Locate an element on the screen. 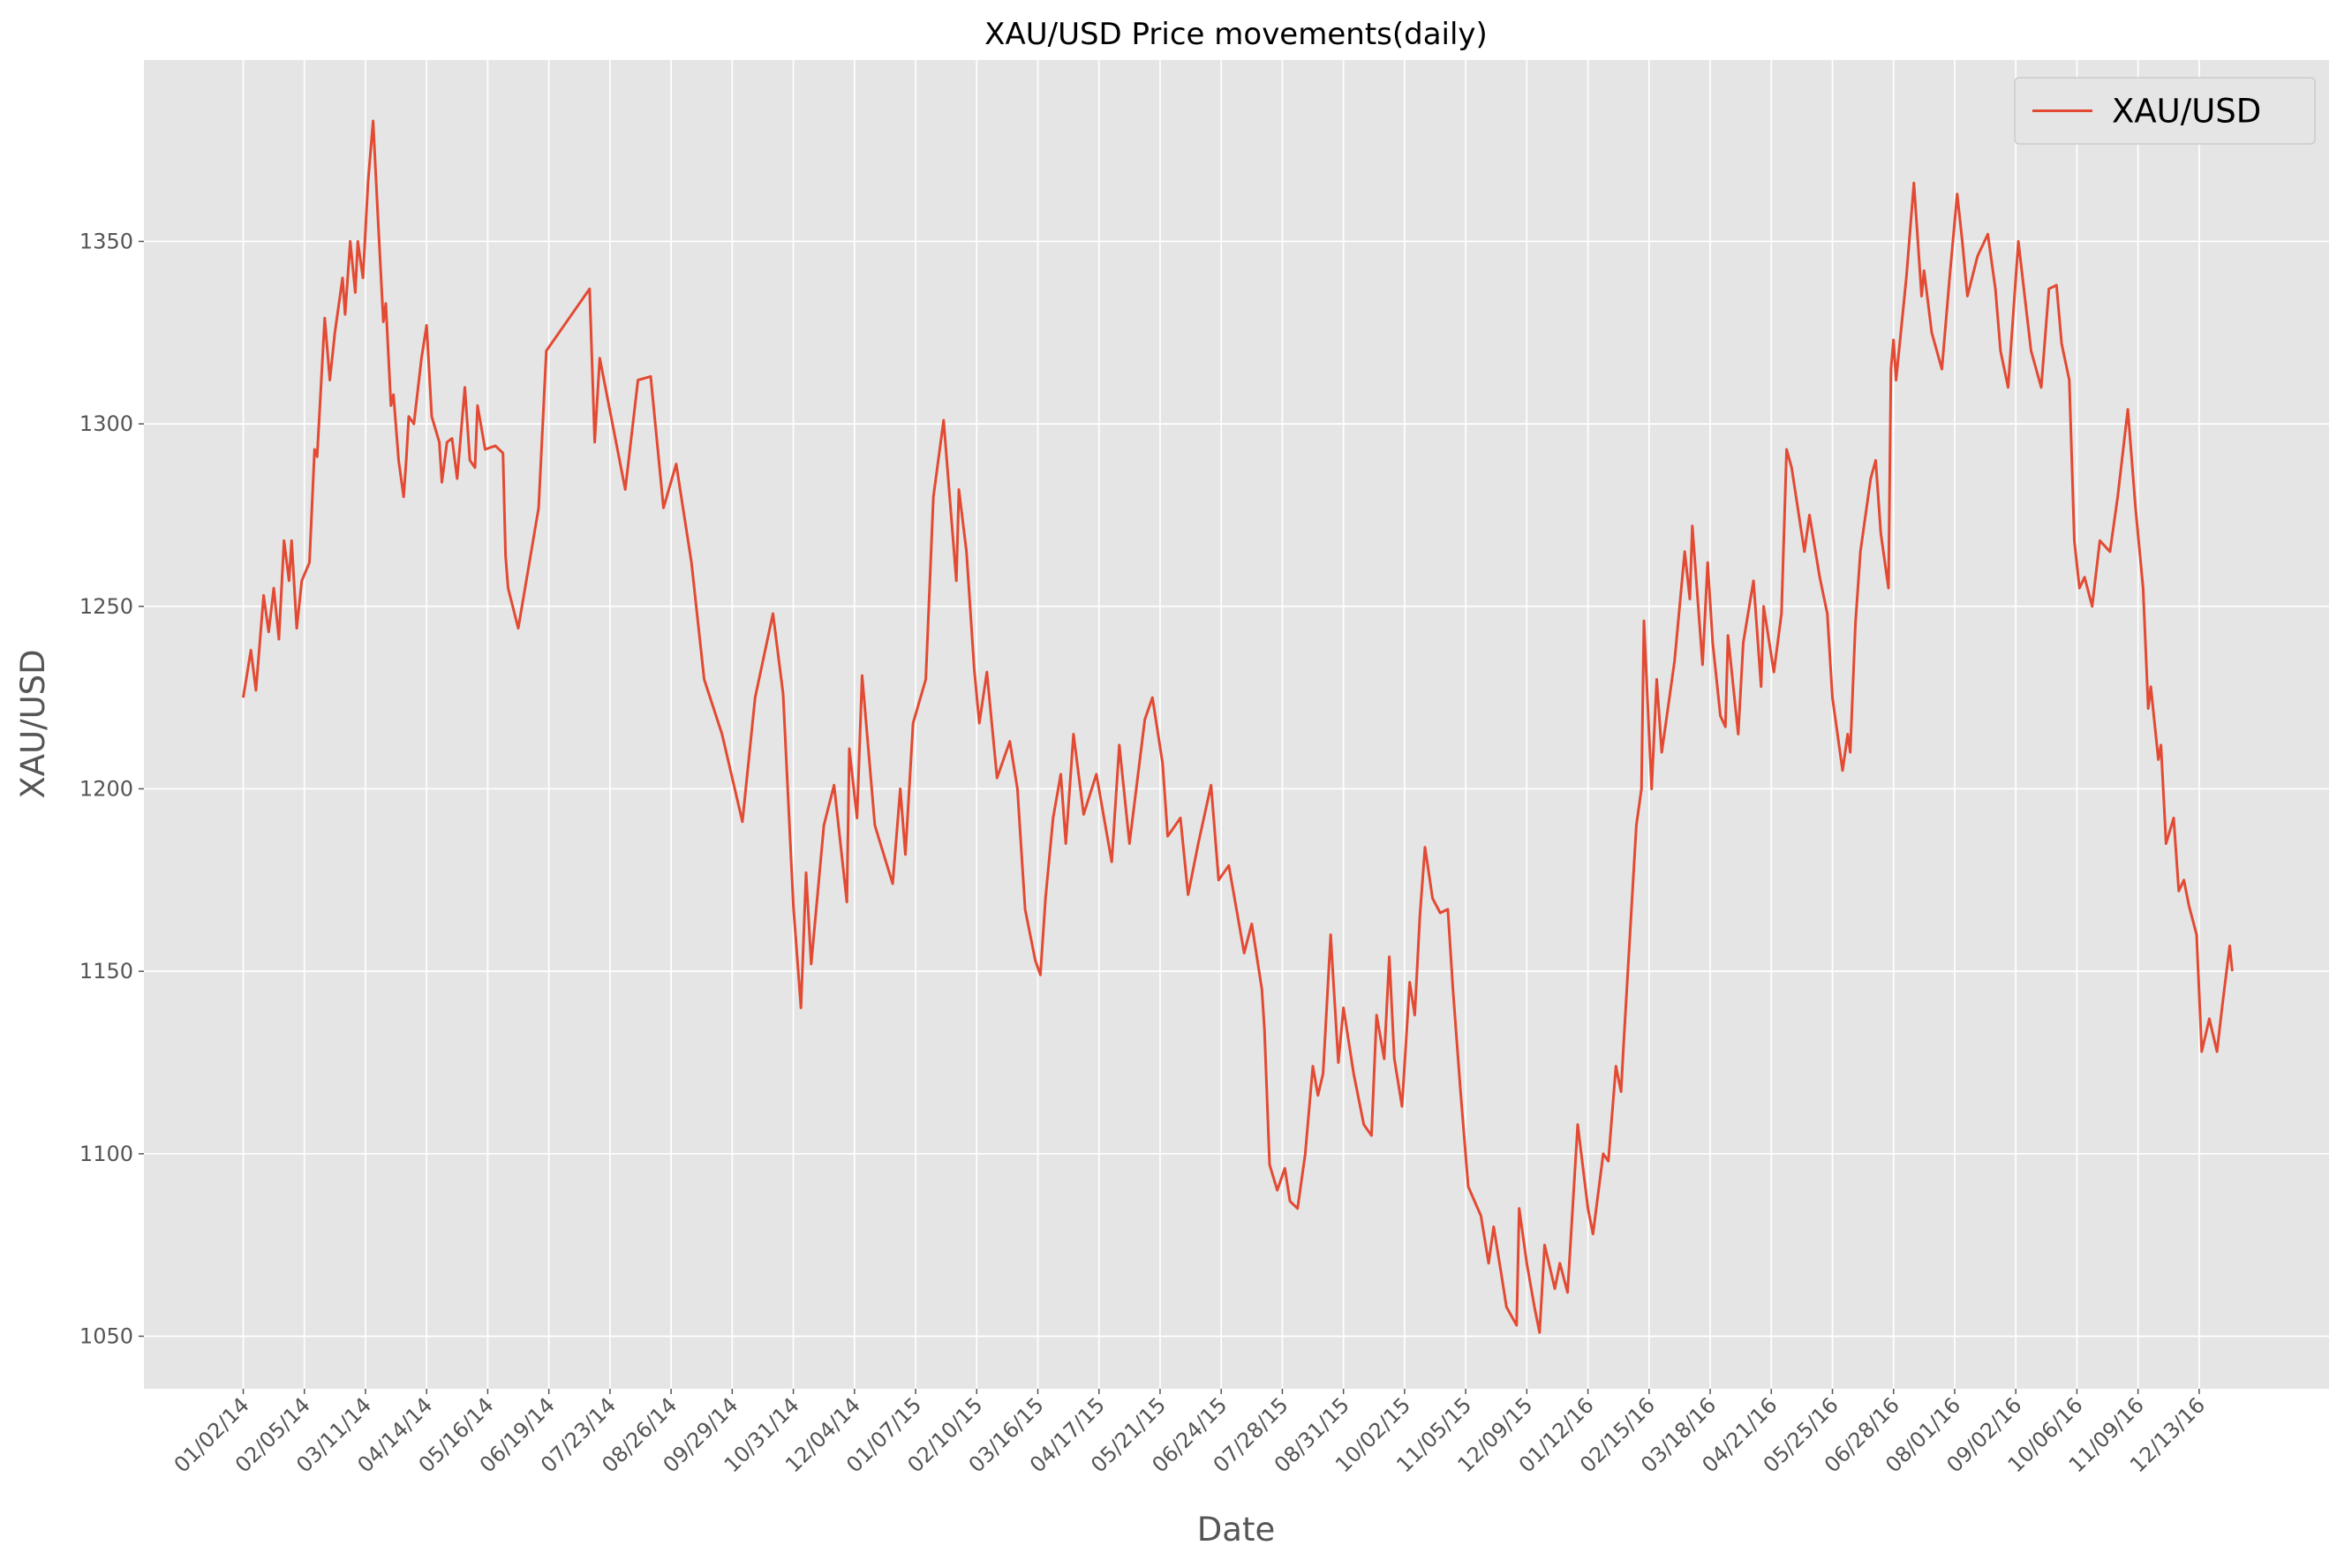 This screenshot has height=1568, width=2352. legend-box is located at coordinates (2165, 111).